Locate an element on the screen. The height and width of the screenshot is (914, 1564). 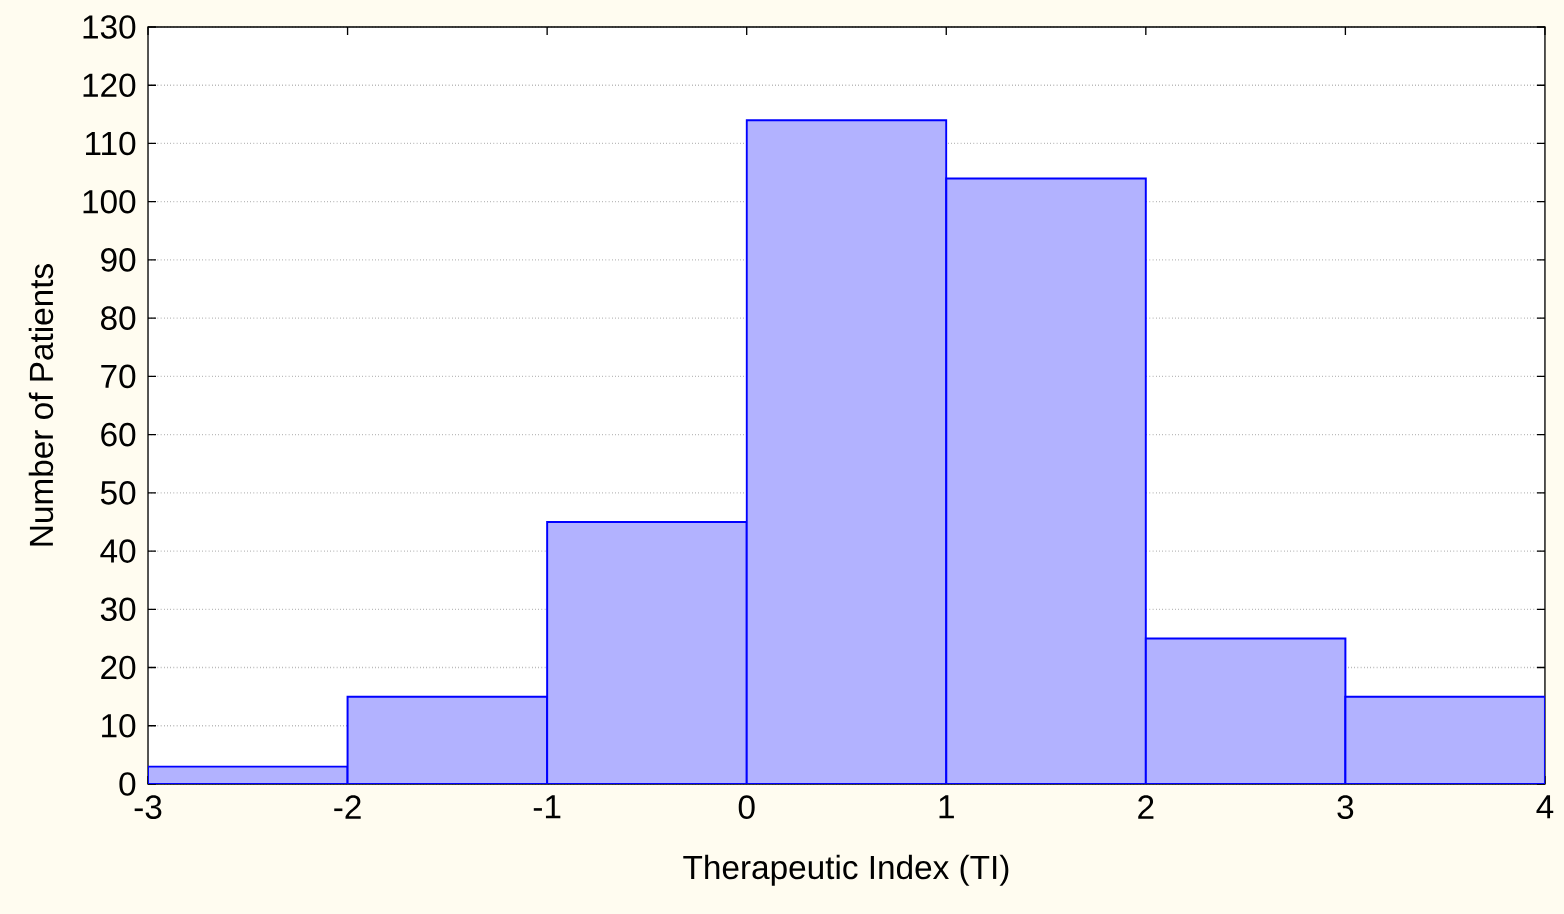
y-tick-label: 0 is located at coordinates (127, 784).